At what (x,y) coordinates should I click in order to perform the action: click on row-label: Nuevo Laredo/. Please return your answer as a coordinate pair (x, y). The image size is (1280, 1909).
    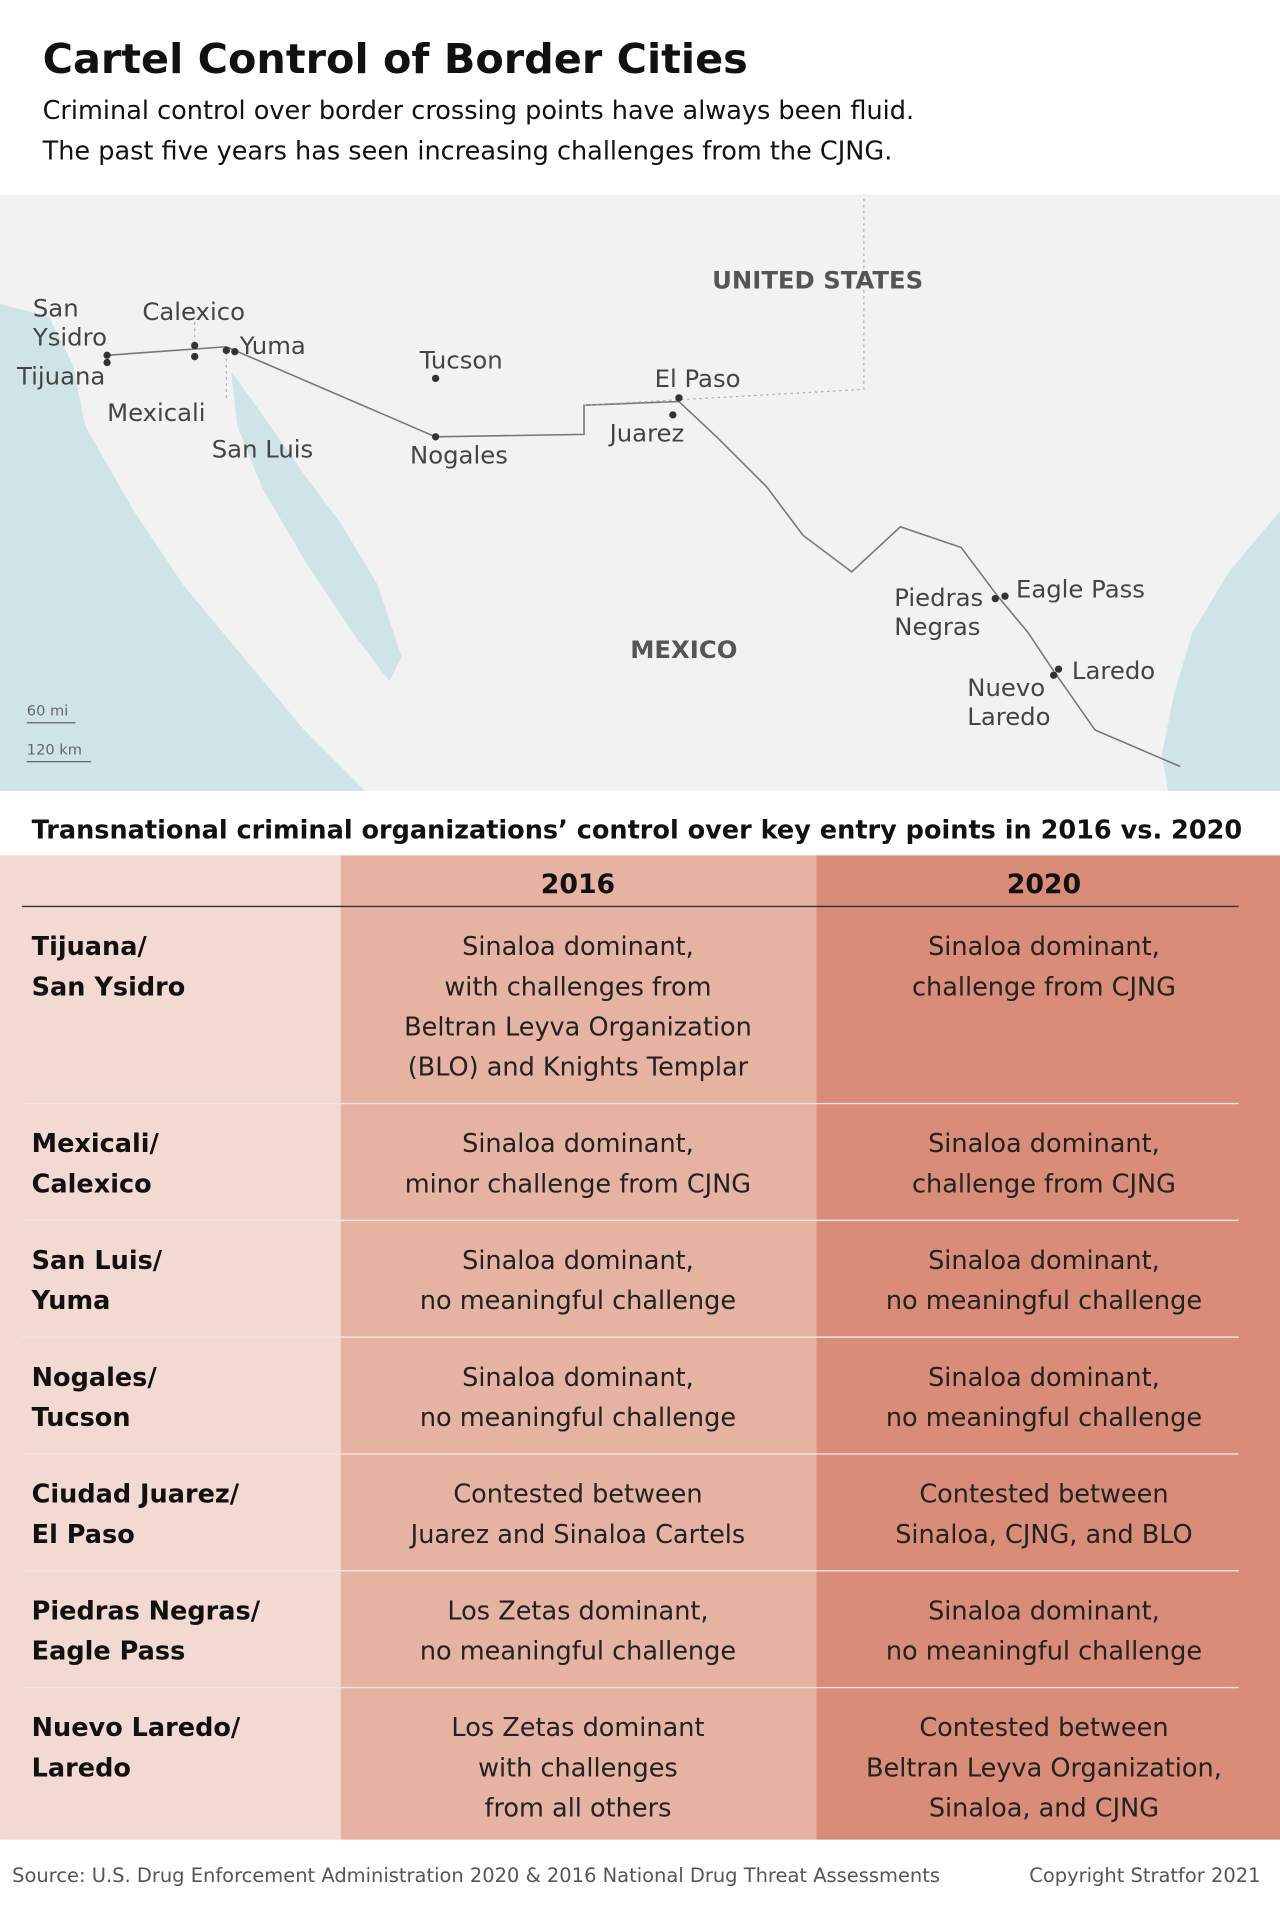
    Looking at the image, I should click on (136, 1728).